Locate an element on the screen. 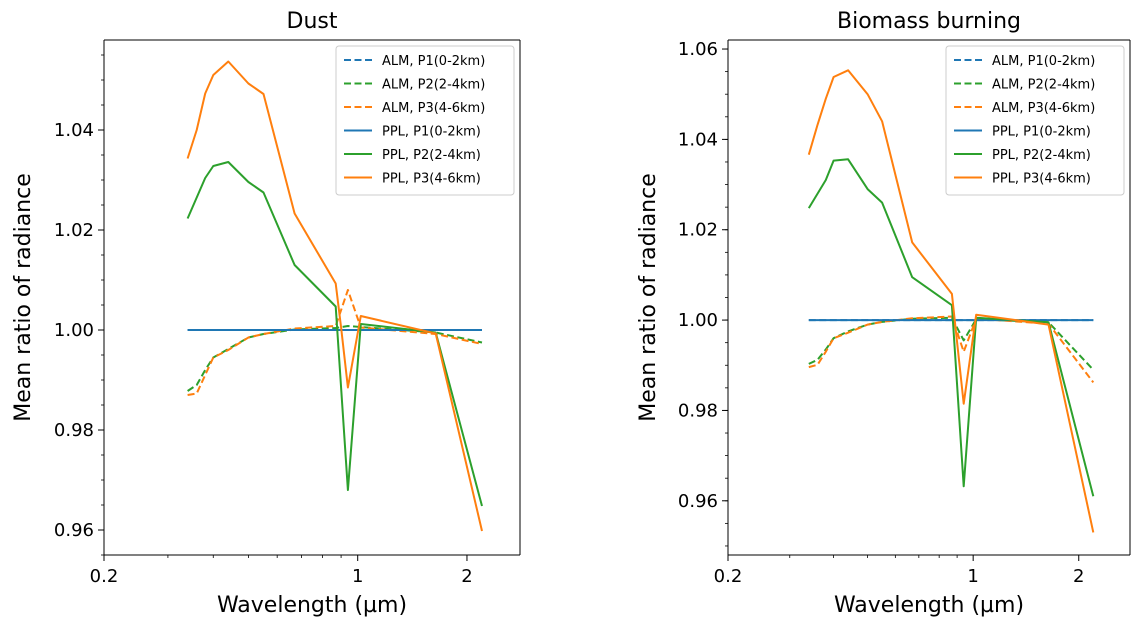 The image size is (1134, 622). y-tick-label: 1.06 is located at coordinates (698, 49).